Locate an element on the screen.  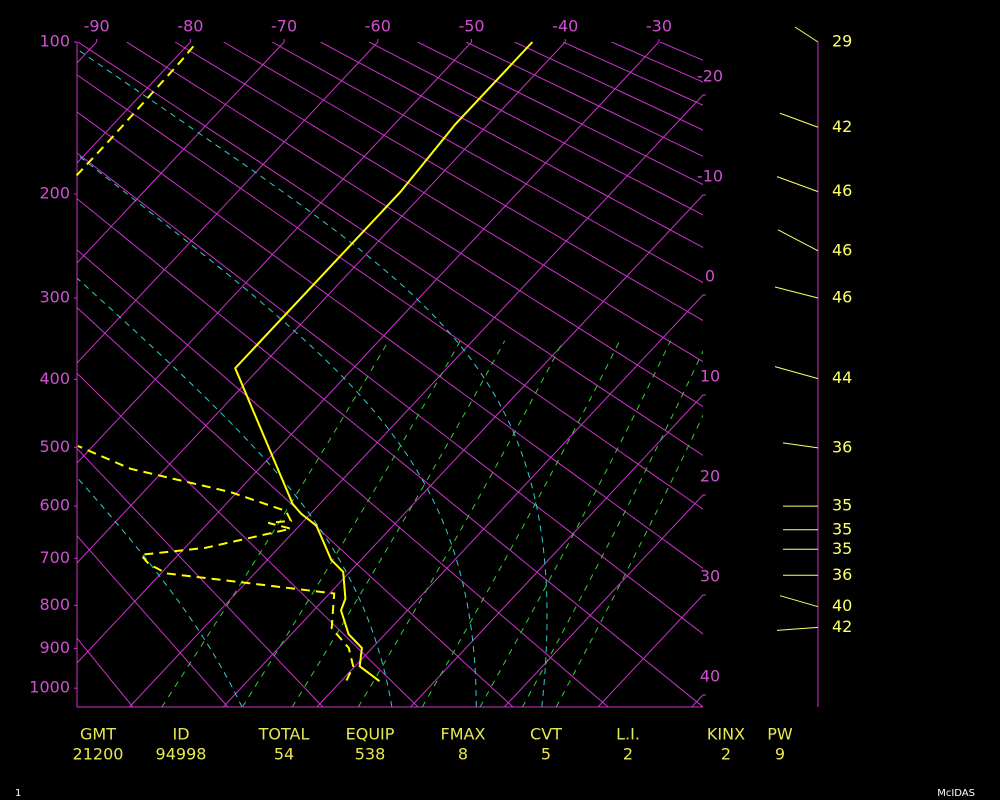
x-tick-label: -40 is located at coordinates (565, 26).